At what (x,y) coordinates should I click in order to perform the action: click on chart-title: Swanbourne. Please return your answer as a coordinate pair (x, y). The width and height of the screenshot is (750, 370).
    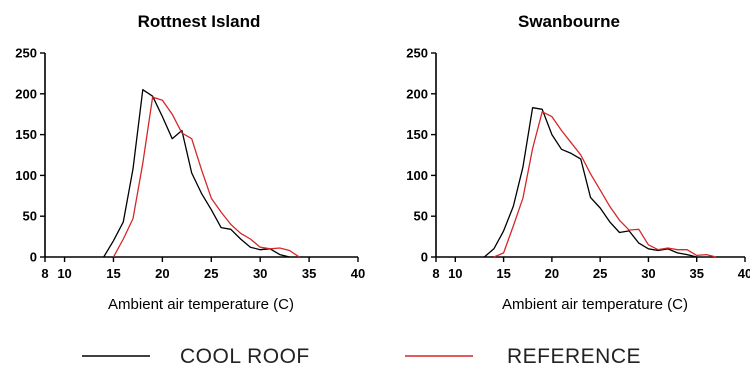
    Looking at the image, I should click on (569, 21).